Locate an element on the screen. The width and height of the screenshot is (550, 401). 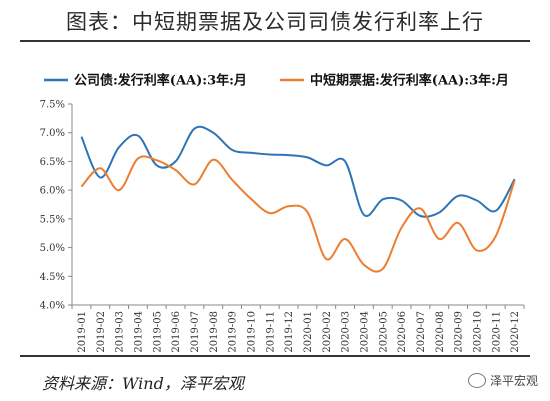
x-tick-label: 2019-08 is located at coordinates (214, 332).